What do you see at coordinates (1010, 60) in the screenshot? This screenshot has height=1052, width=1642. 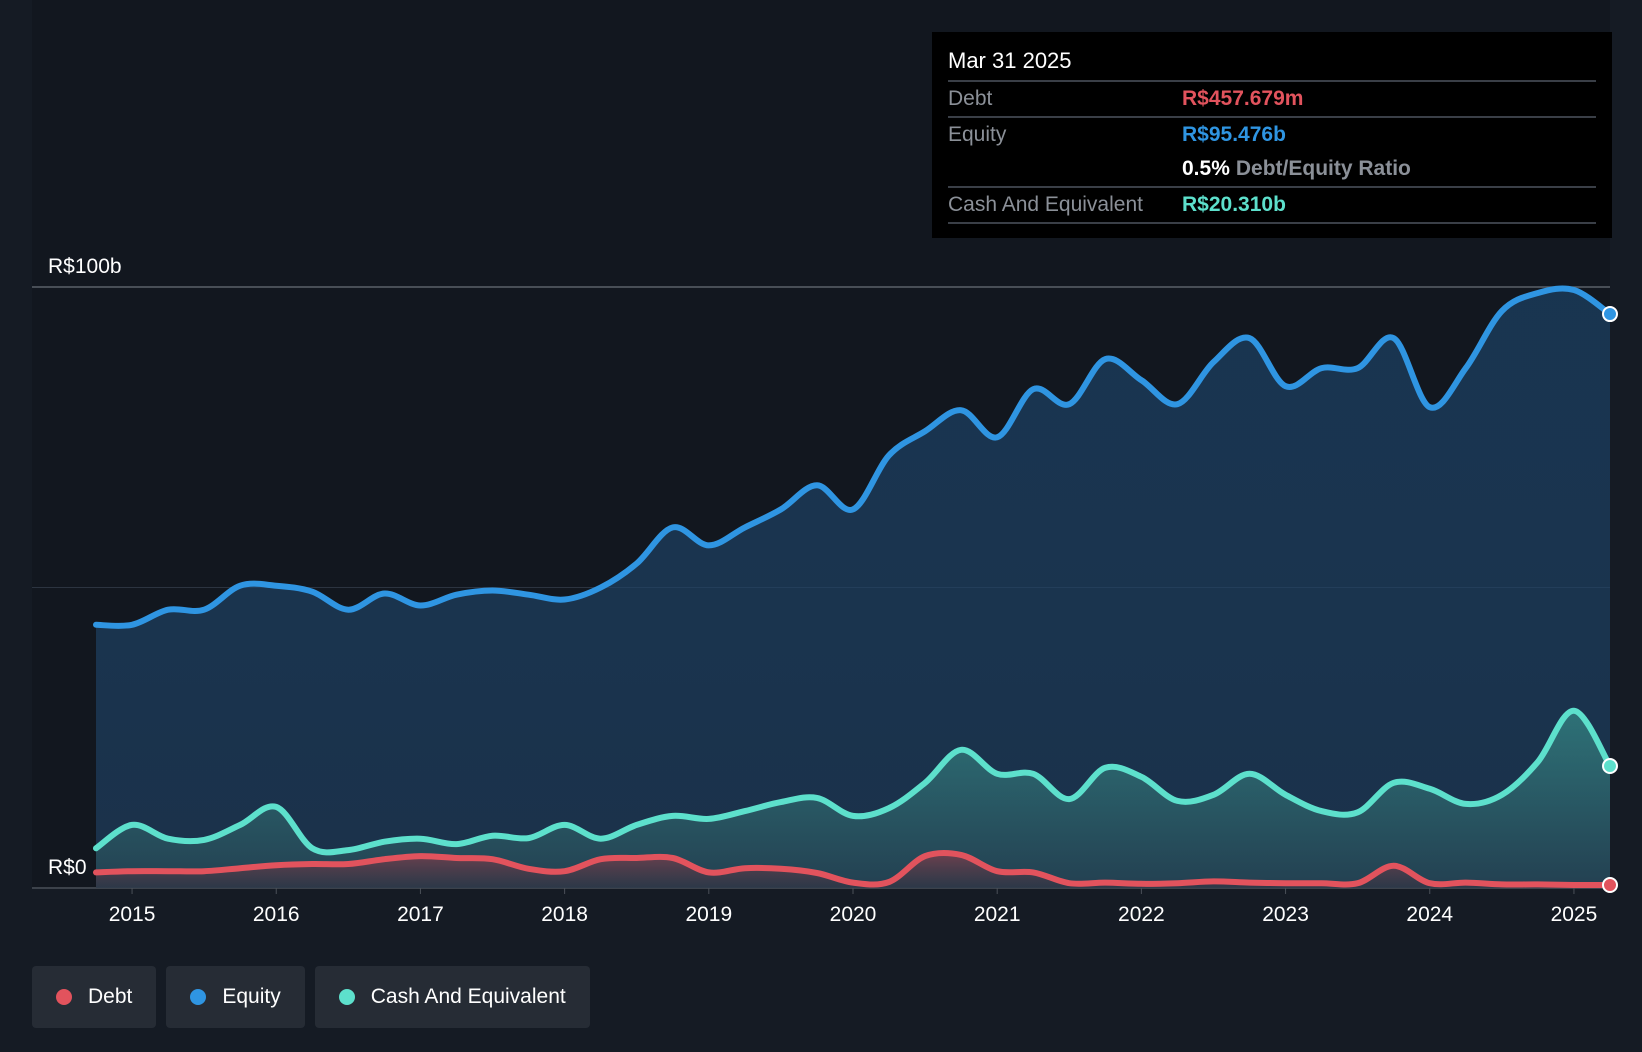 I see `tooltip-date: Mar 31 2025` at bounding box center [1010, 60].